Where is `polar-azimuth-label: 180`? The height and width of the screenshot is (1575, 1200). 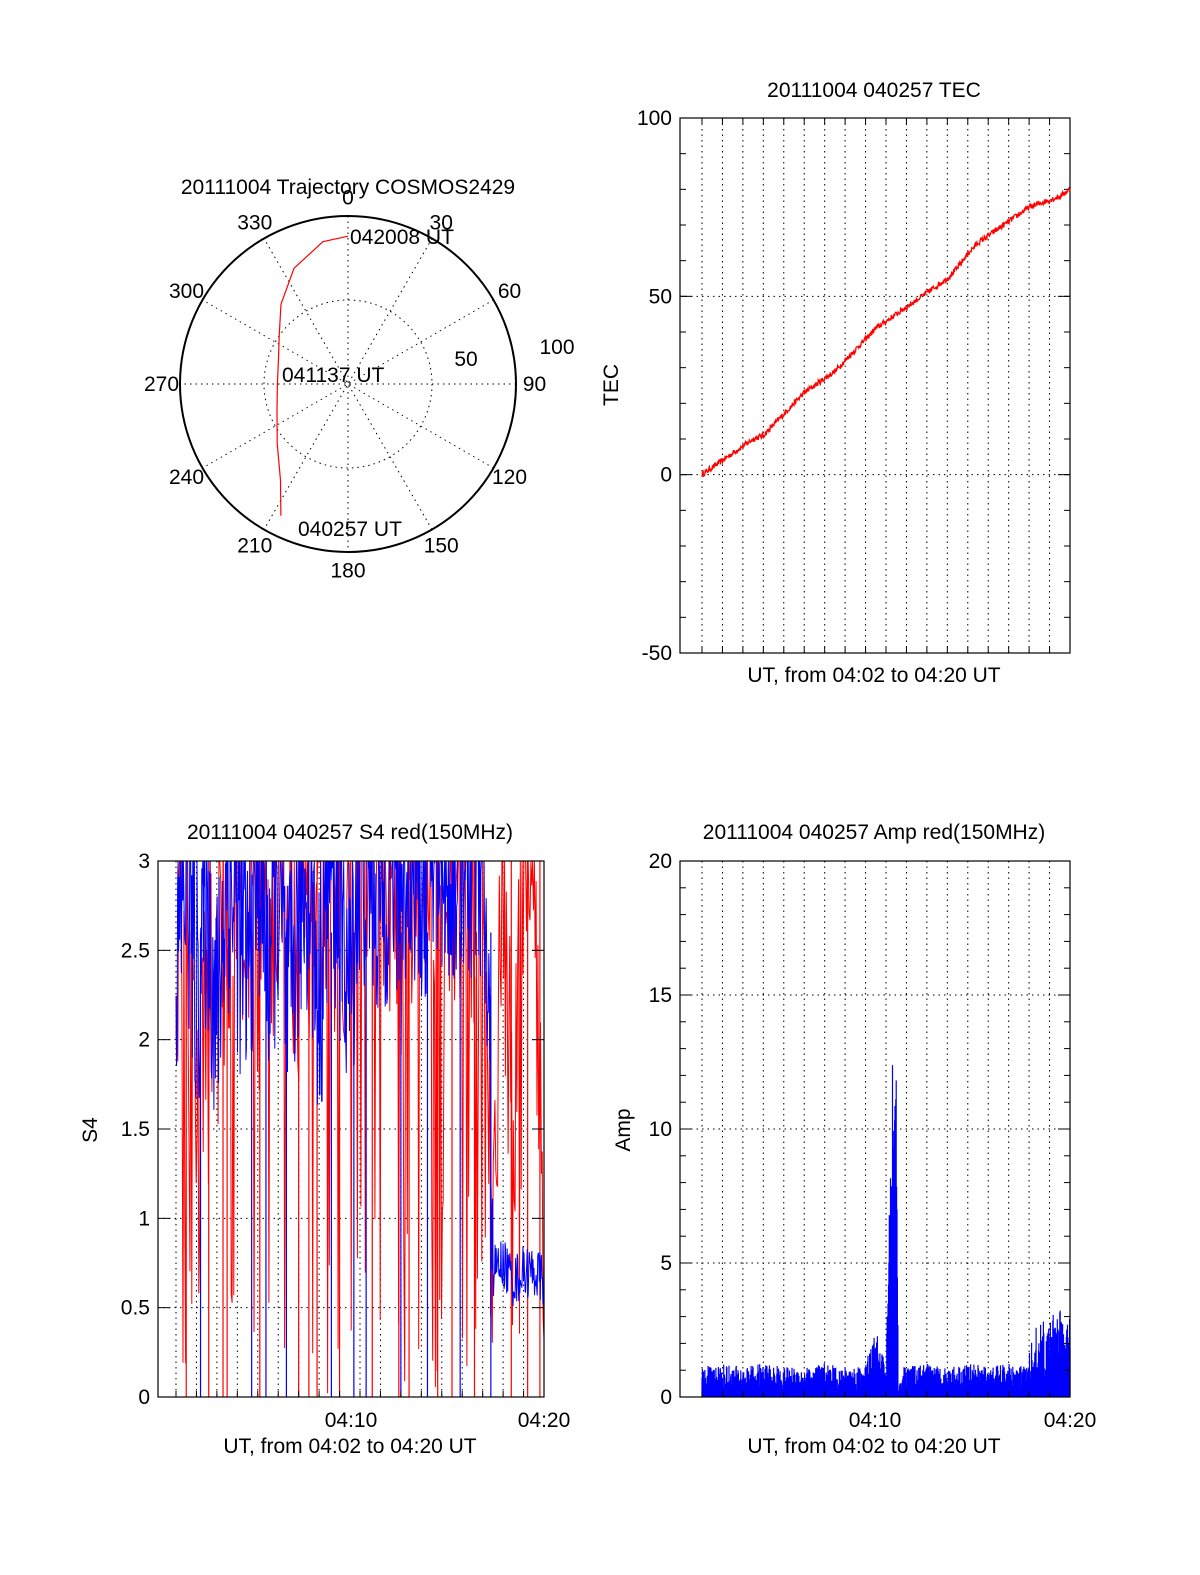
polar-azimuth-label: 180 is located at coordinates (347, 570).